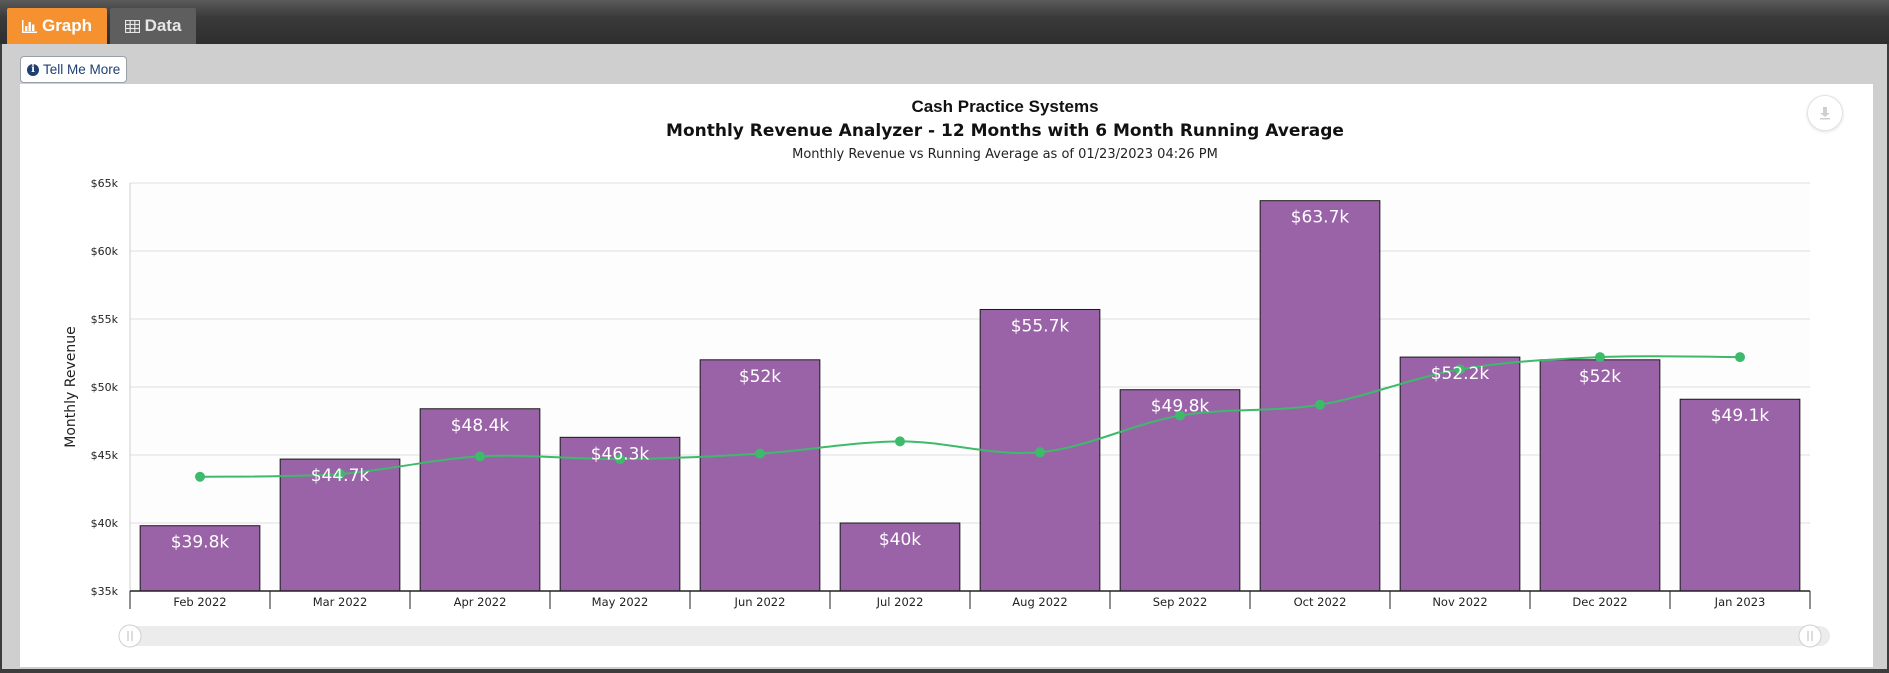 This screenshot has width=1889, height=673. Describe the element at coordinates (480, 426) in the screenshot. I see `bar-data-label: $48.4k` at that location.